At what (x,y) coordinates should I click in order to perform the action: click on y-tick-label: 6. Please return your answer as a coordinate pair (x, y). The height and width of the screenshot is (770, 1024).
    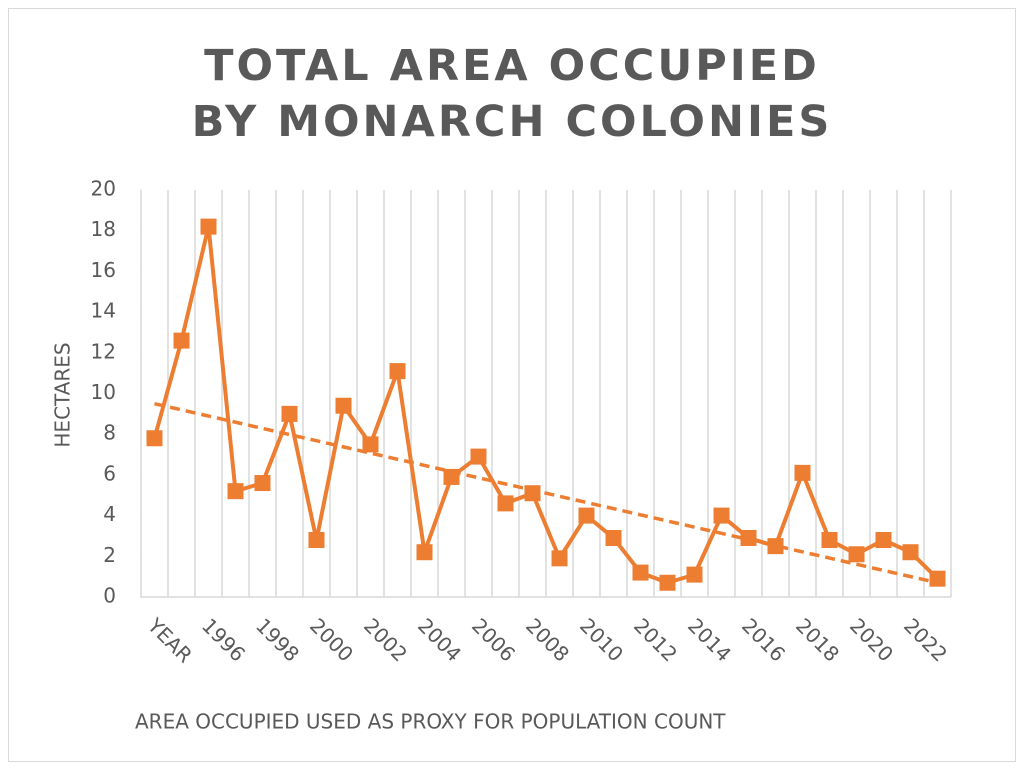
    Looking at the image, I should click on (109, 473).